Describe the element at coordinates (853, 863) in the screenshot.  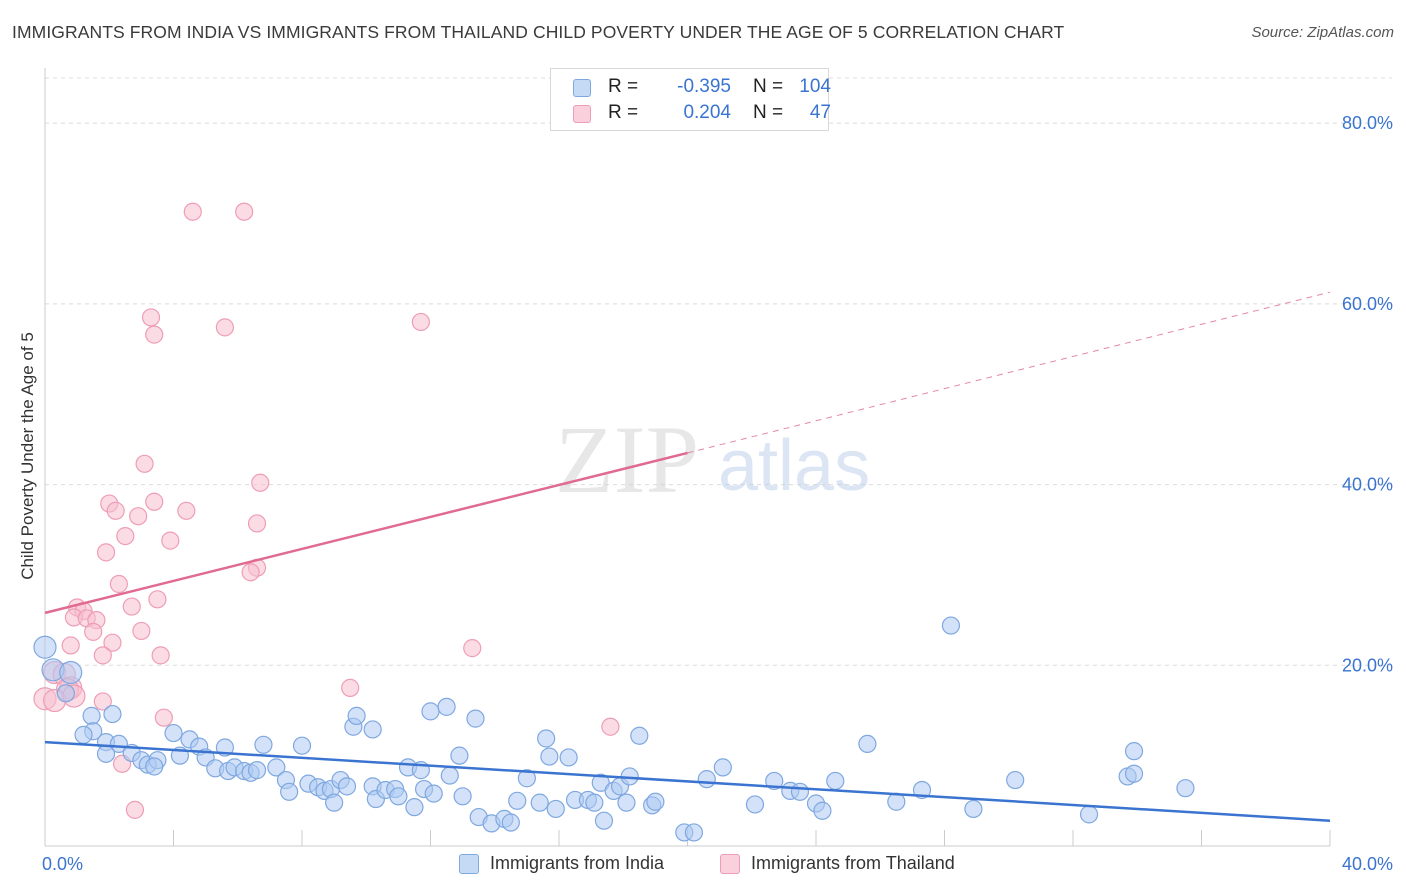
I see `thailand-legend-label: Immigrants from Thailand` at that location.